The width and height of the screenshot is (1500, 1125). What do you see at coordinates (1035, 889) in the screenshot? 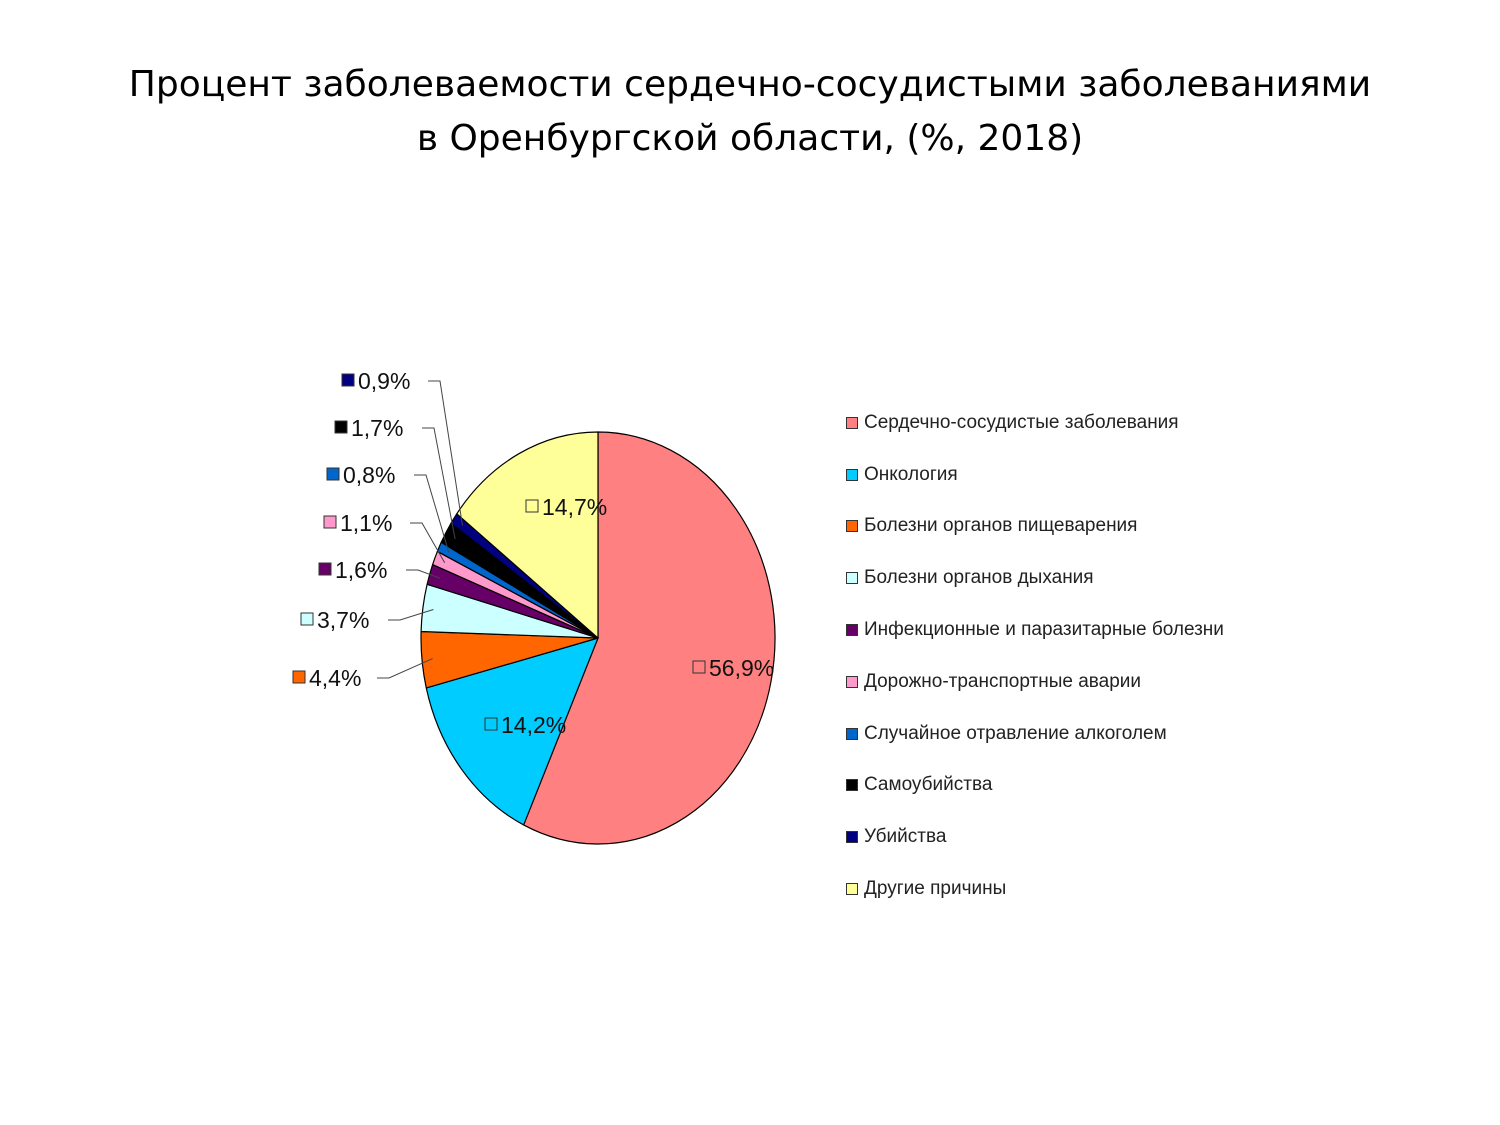
I see `legend-item-10: Другие причины` at bounding box center [1035, 889].